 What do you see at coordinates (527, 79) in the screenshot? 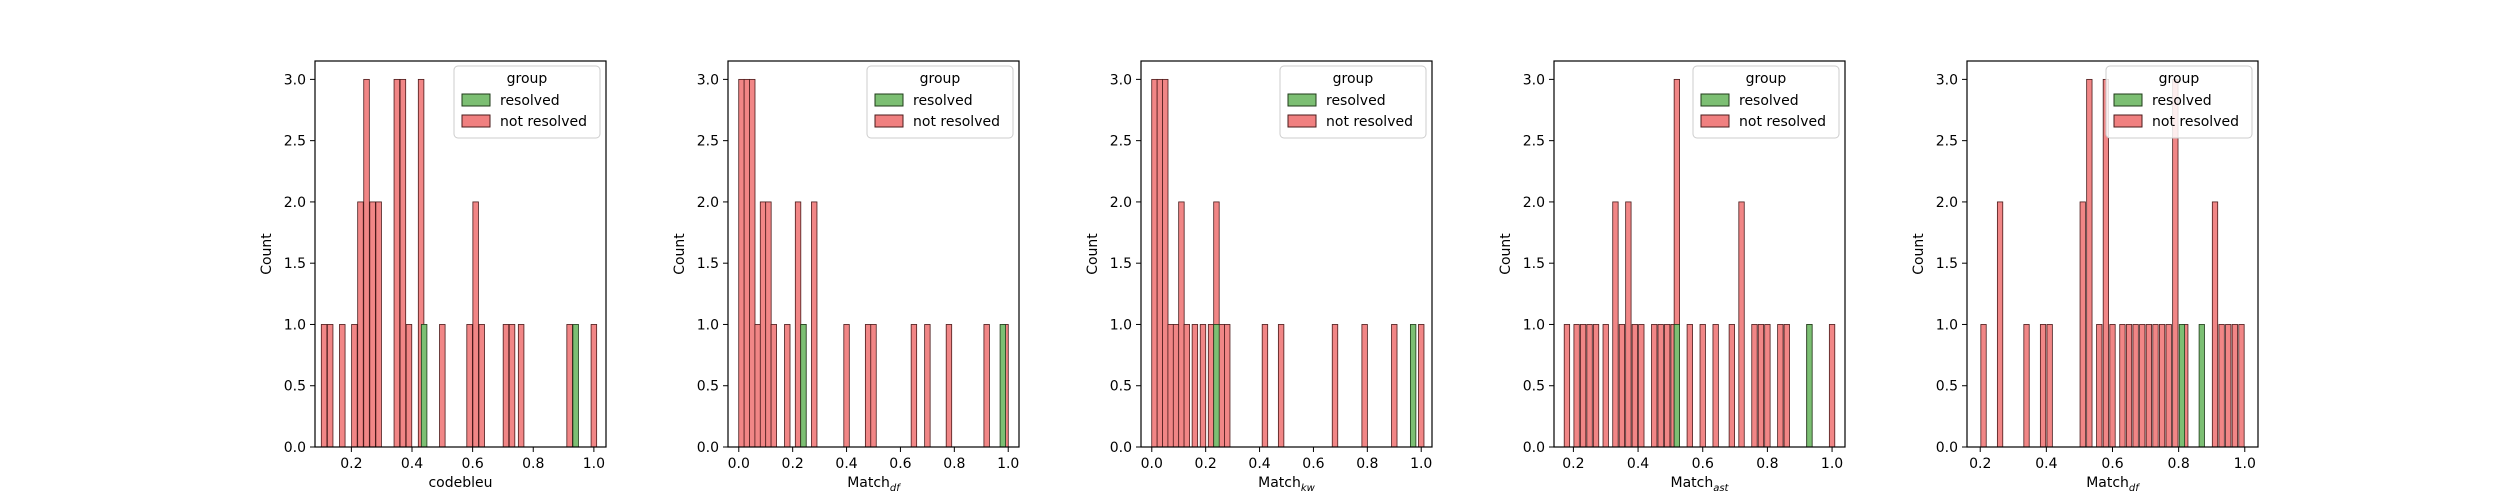
I see `legend-title: group` at bounding box center [527, 79].